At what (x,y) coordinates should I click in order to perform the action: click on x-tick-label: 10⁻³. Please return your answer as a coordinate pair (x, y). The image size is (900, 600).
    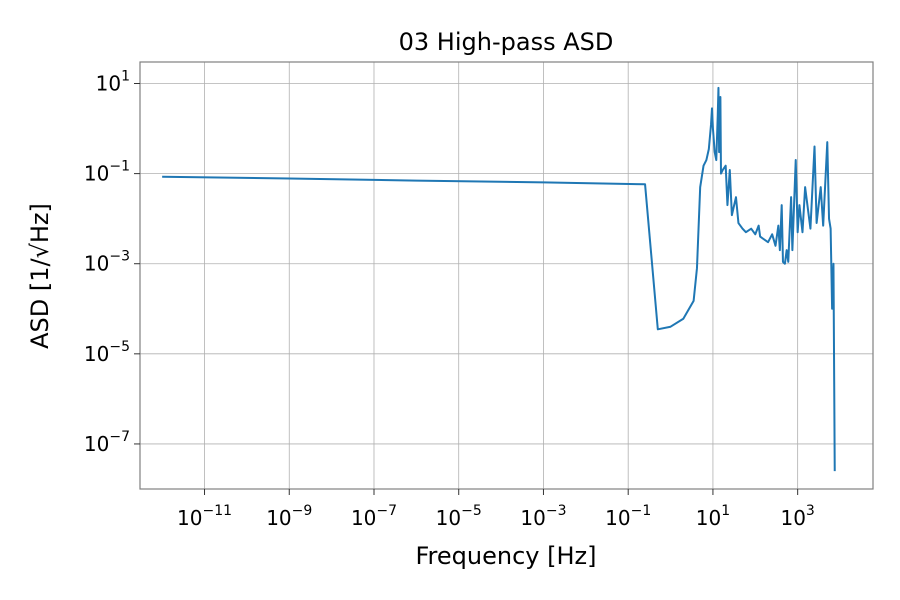
    Looking at the image, I should click on (543, 516).